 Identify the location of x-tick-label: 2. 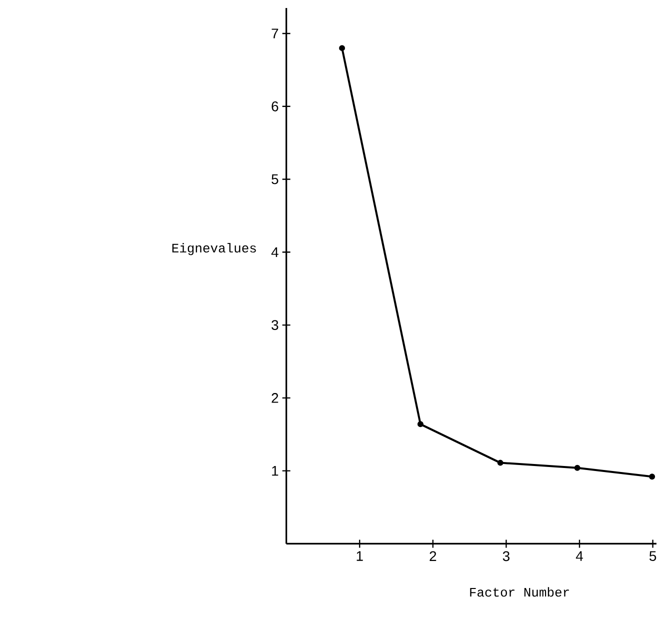
(433, 556).